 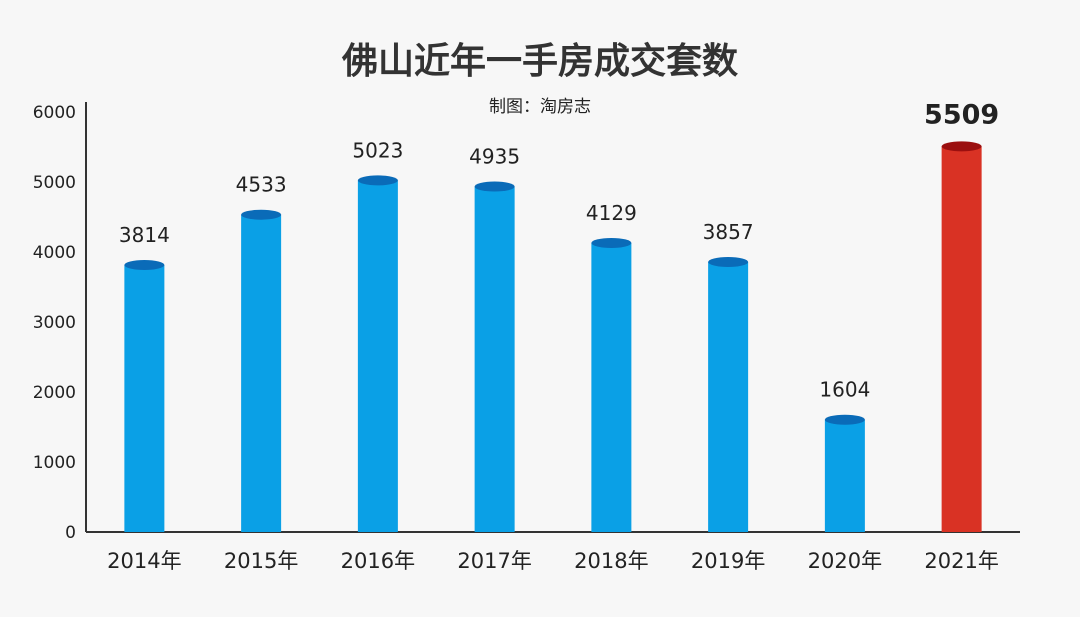 What do you see at coordinates (261, 561) in the screenshot?
I see `x-tick-label: 2015年` at bounding box center [261, 561].